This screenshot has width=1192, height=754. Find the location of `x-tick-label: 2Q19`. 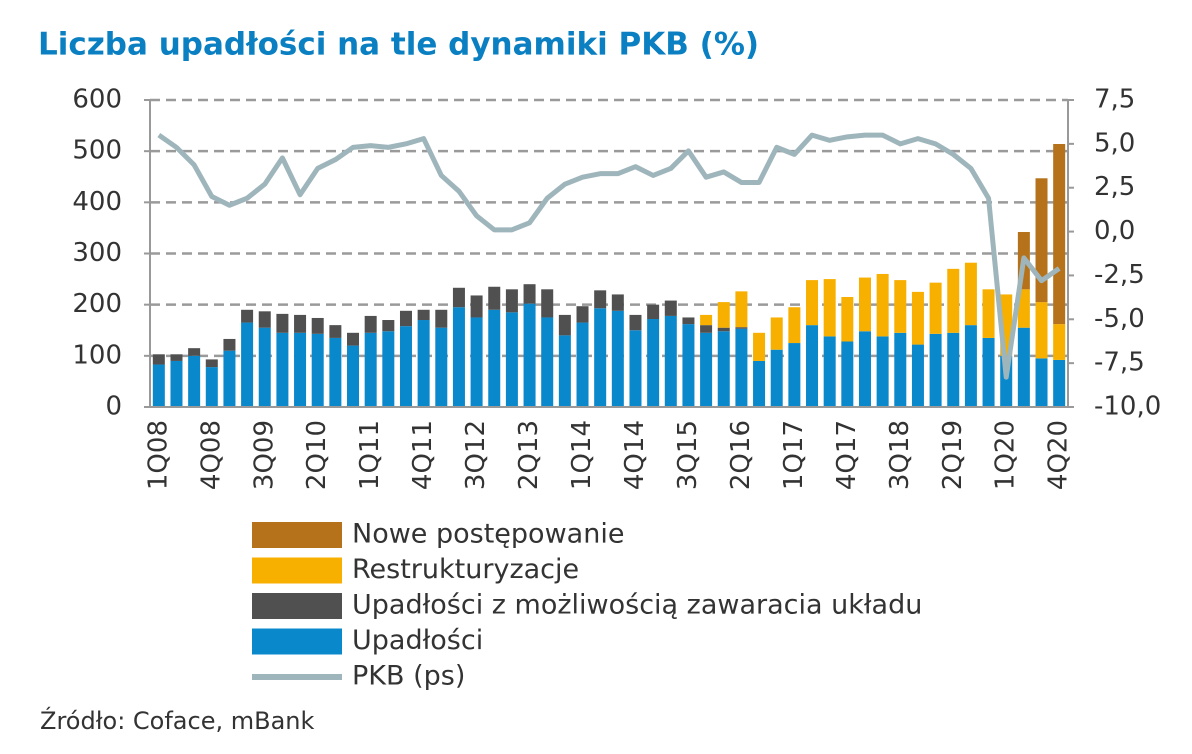

x-tick-label: 2Q19 is located at coordinates (953, 455).